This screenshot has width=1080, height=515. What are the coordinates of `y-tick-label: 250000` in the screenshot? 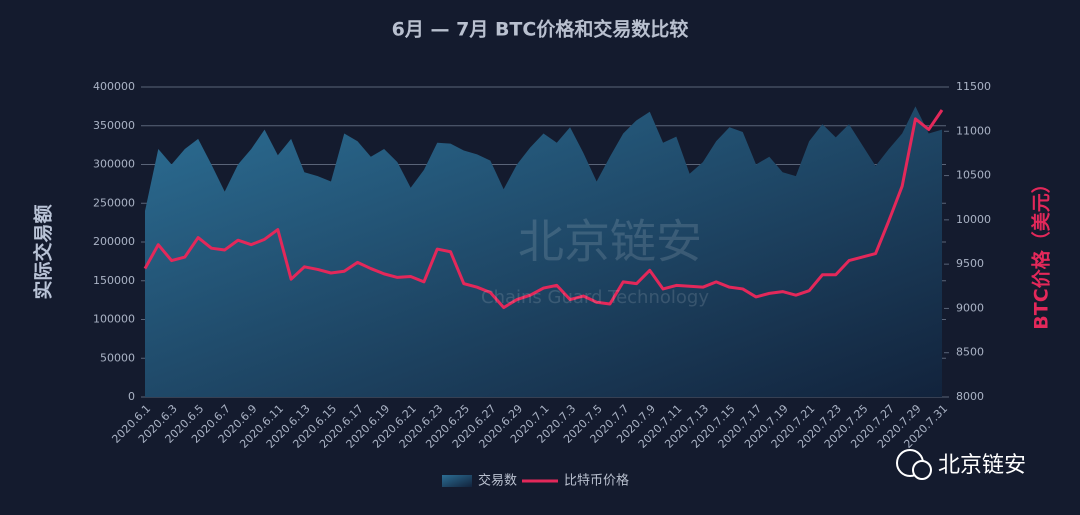 It's located at (114, 202).